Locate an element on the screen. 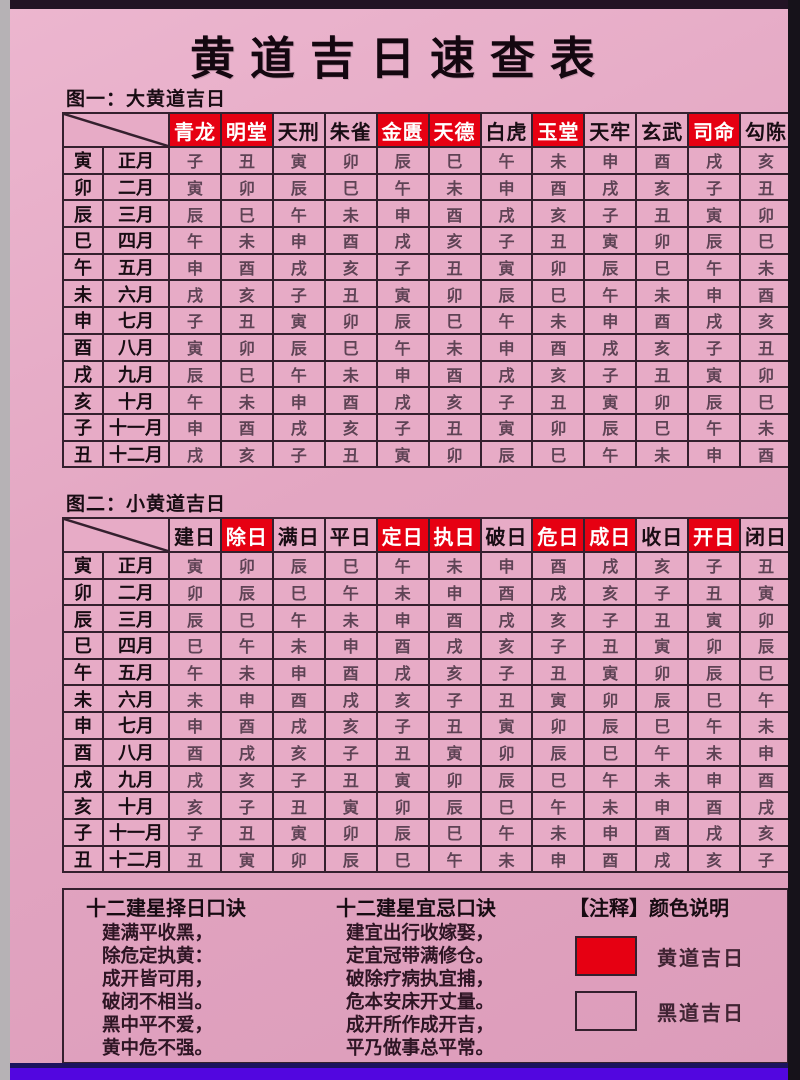 This screenshot has height=1080, width=800. table2-cell-r4-c3: 未 is located at coordinates (298, 645).